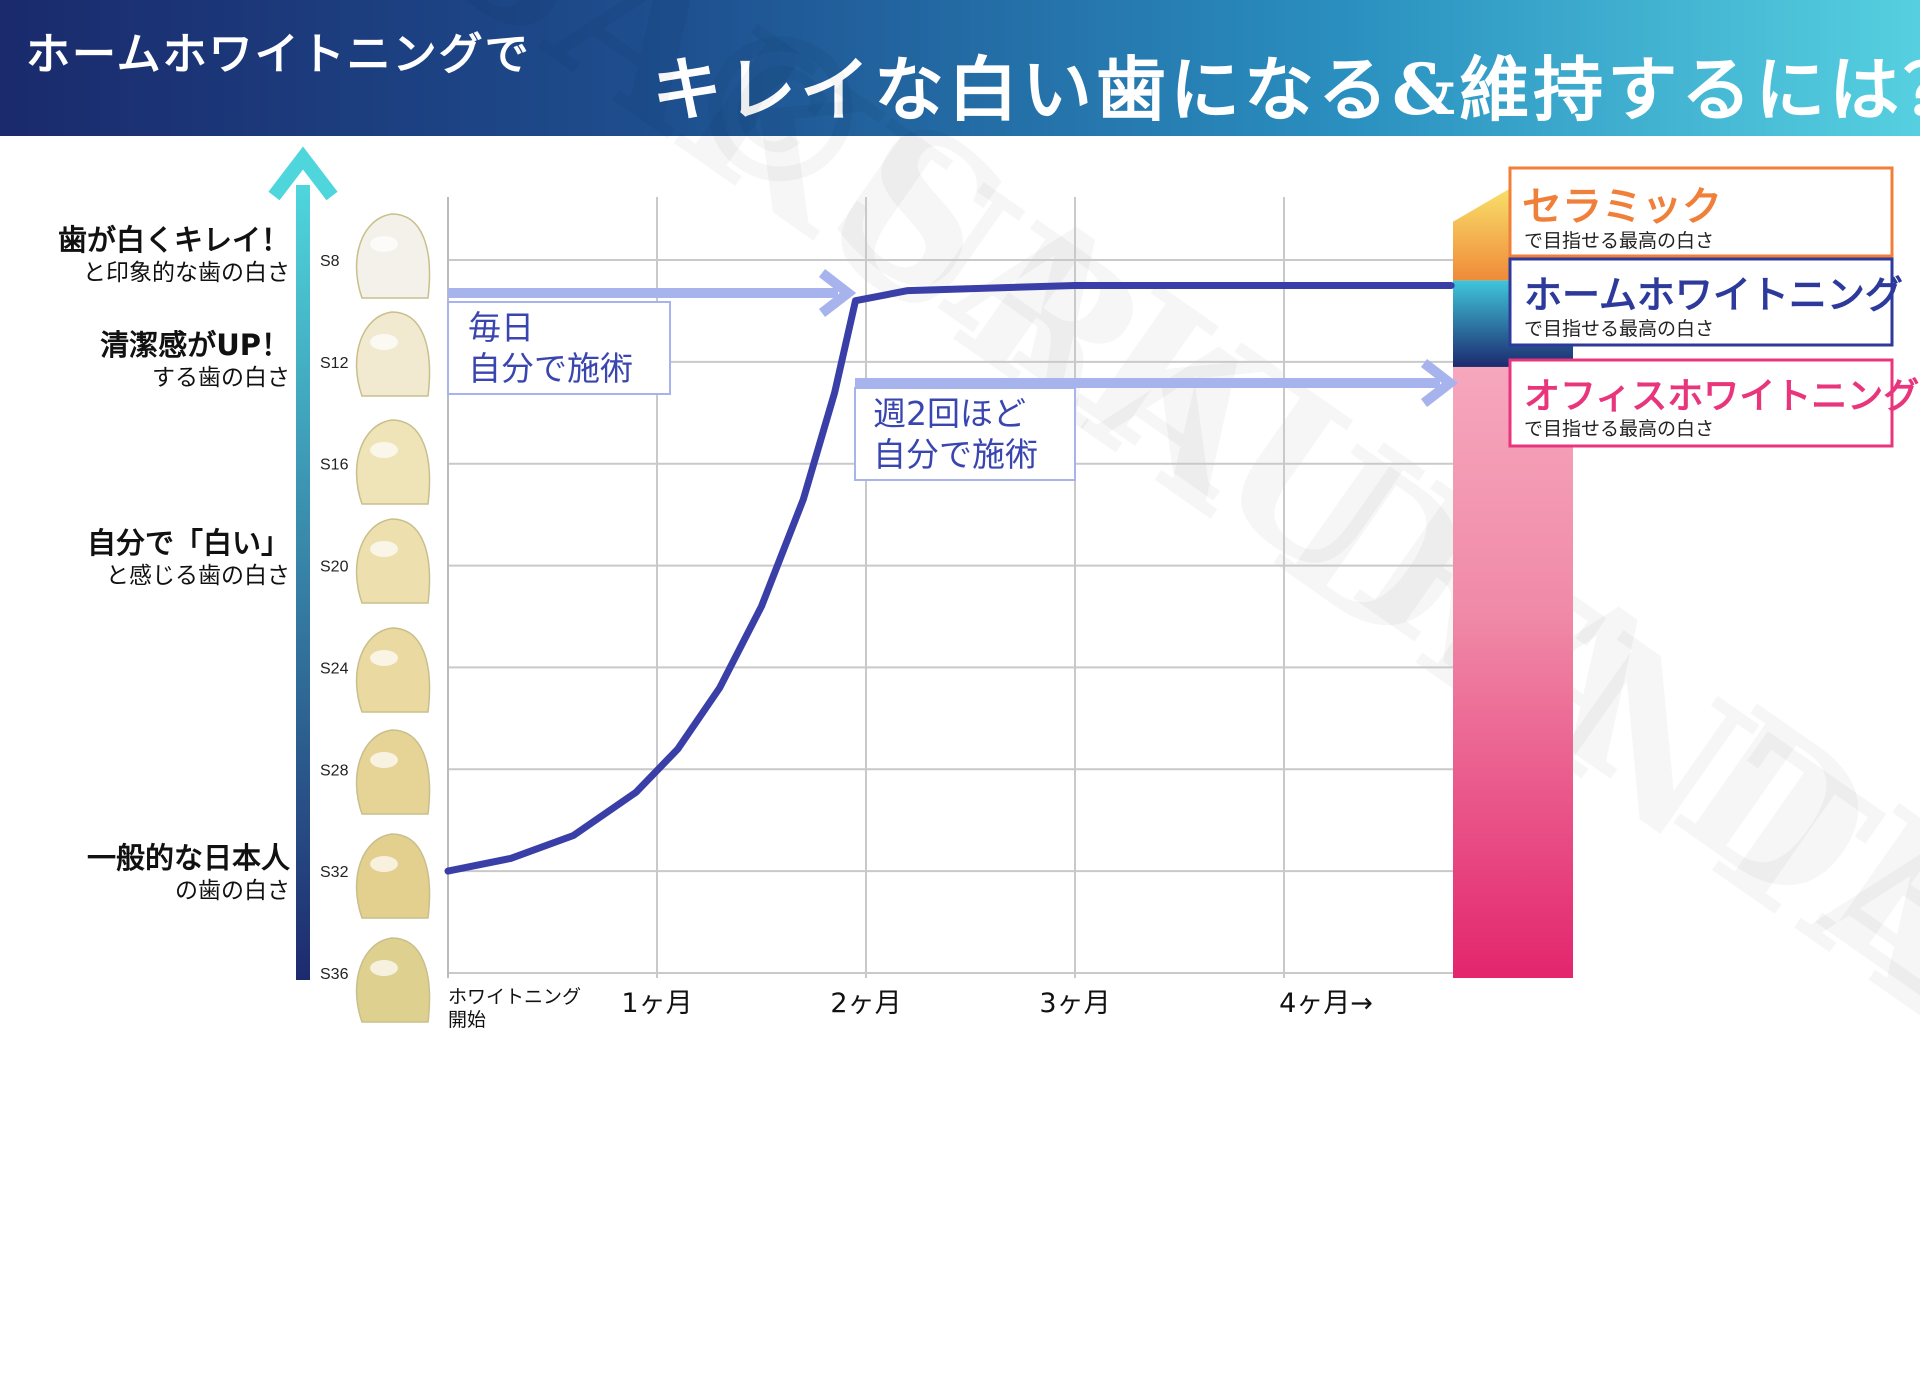 This screenshot has width=1920, height=1397. Describe the element at coordinates (384, 342) in the screenshot. I see `tooth-highlight-s12` at that location.